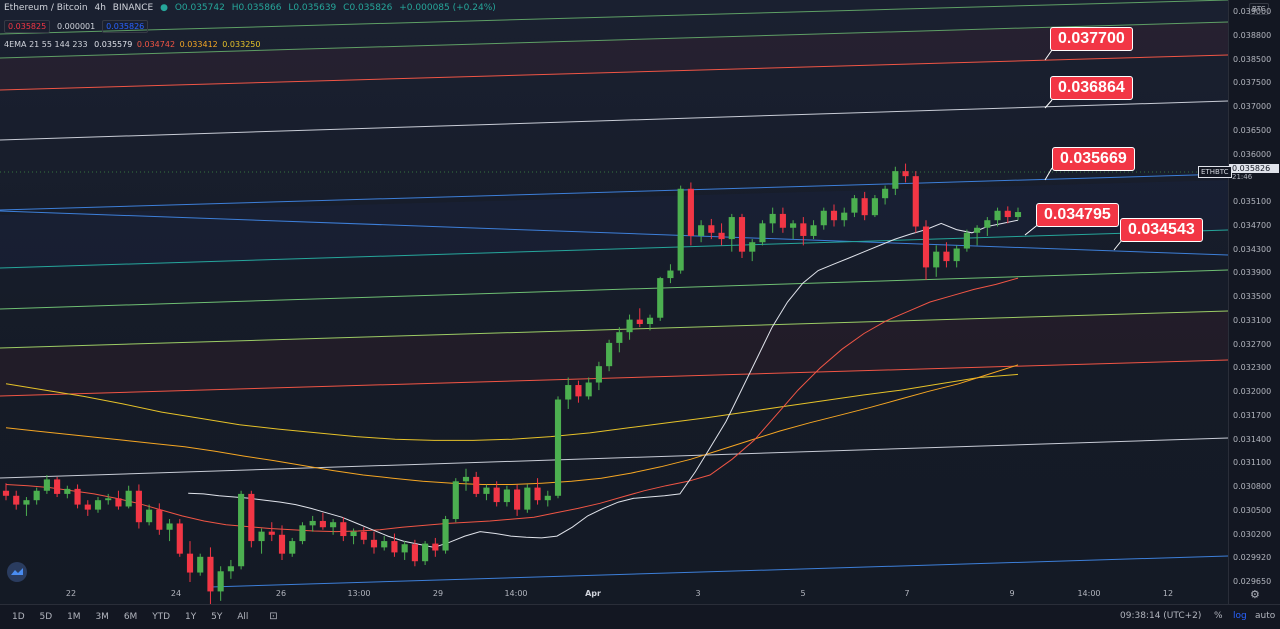  I want to click on annotation-037700: 0.037700, so click(1091, 39).